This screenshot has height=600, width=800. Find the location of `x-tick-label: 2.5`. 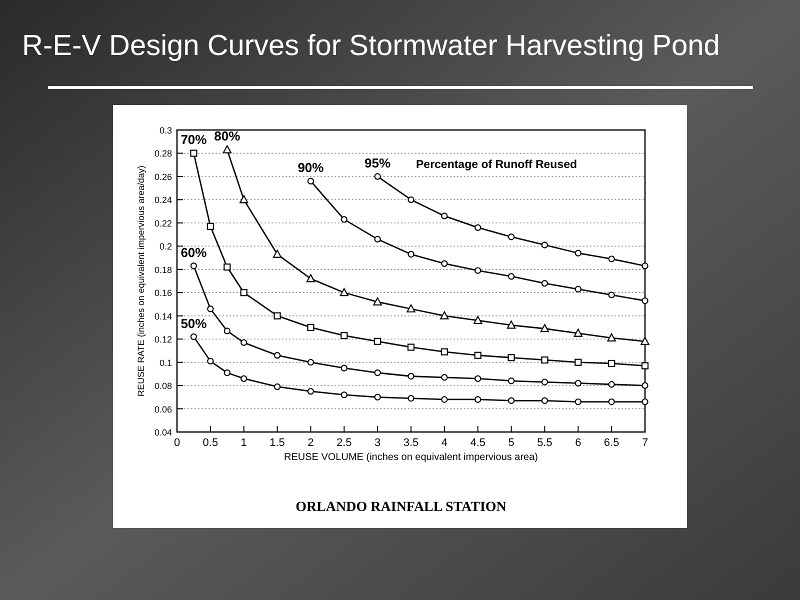

x-tick-label: 2.5 is located at coordinates (344, 443).